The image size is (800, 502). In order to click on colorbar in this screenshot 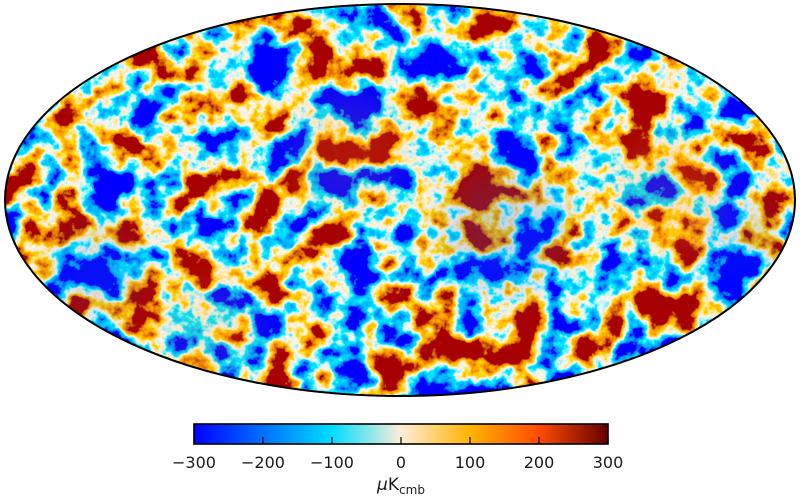, I will do `click(401, 434)`.